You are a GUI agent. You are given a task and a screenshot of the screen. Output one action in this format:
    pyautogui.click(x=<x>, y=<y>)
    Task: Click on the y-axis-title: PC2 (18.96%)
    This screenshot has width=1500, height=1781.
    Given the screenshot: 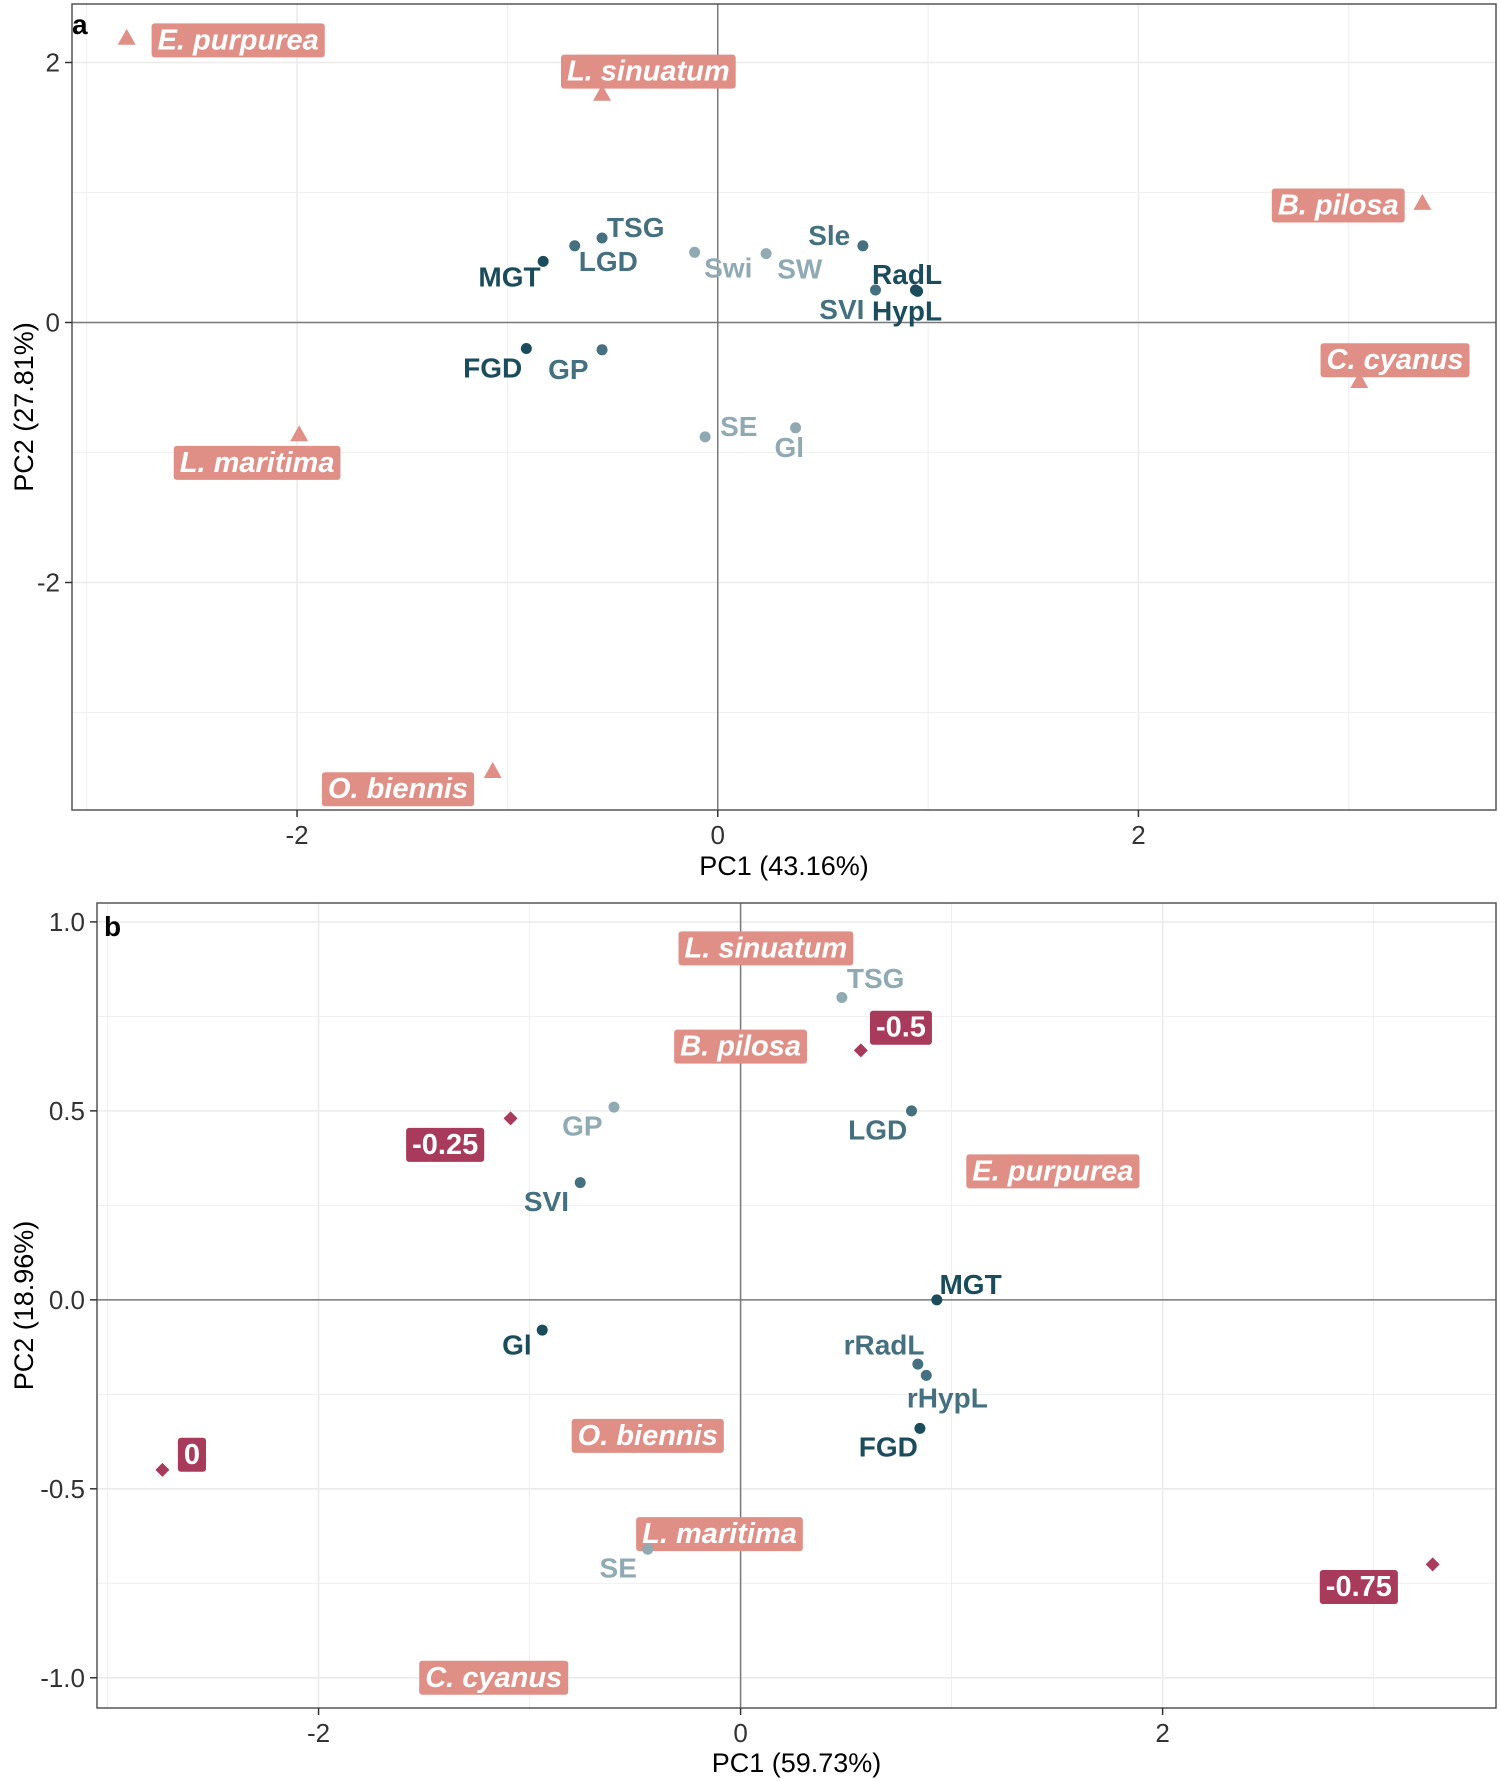 What is the action you would take?
    pyautogui.click(x=24, y=1306)
    